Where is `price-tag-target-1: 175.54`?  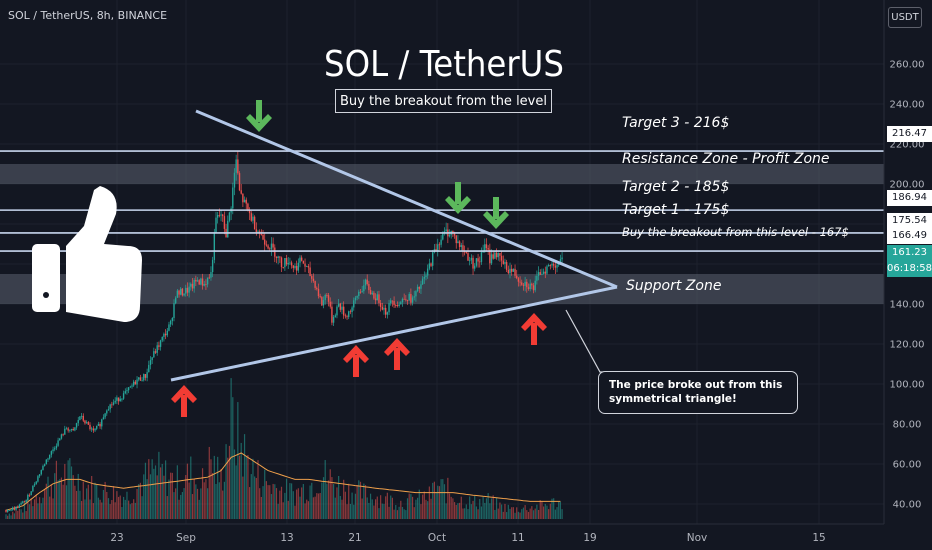 price-tag-target-1: 175.54 is located at coordinates (909, 221).